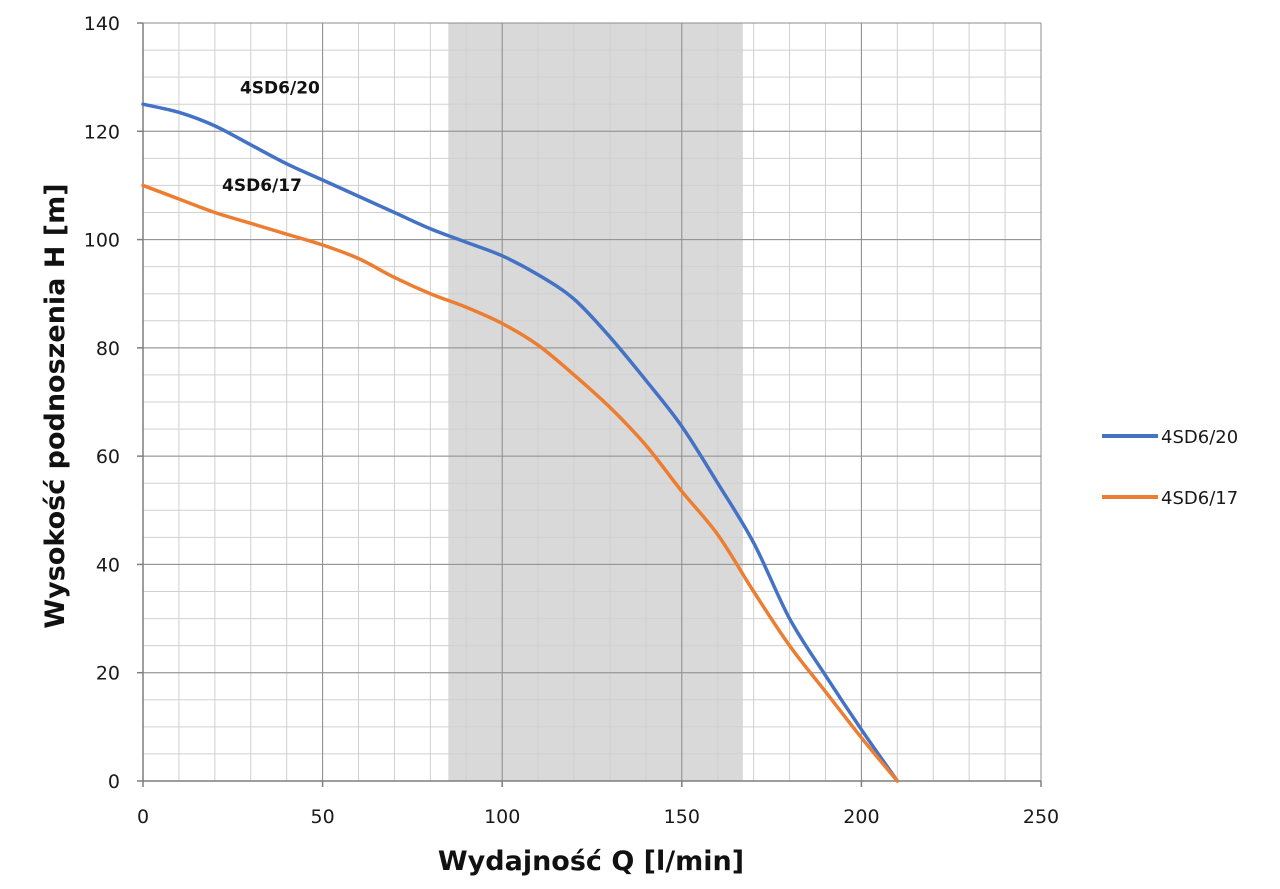 The image size is (1280, 889). I want to click on legend: 4SD6/20 4SD6/17, so click(1170, 468).